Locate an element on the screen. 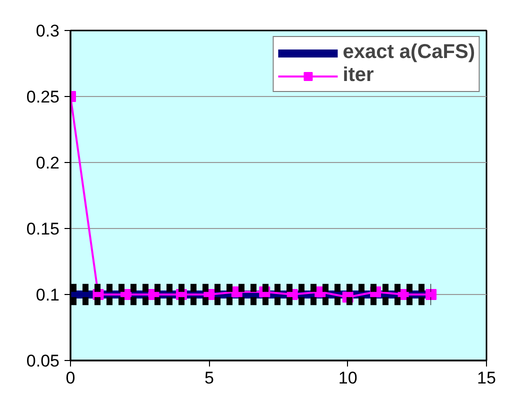 The height and width of the screenshot is (418, 508). legend-label: iter is located at coordinates (358, 75).